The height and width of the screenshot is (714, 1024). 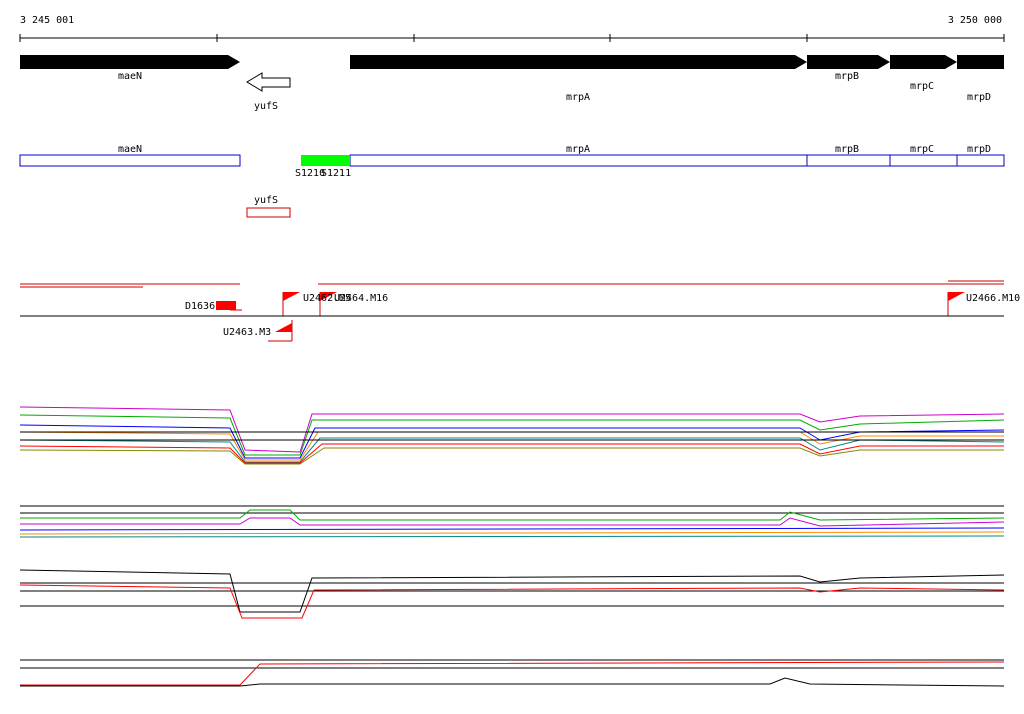 What do you see at coordinates (979, 149) in the screenshot?
I see `box-label: mrpD` at bounding box center [979, 149].